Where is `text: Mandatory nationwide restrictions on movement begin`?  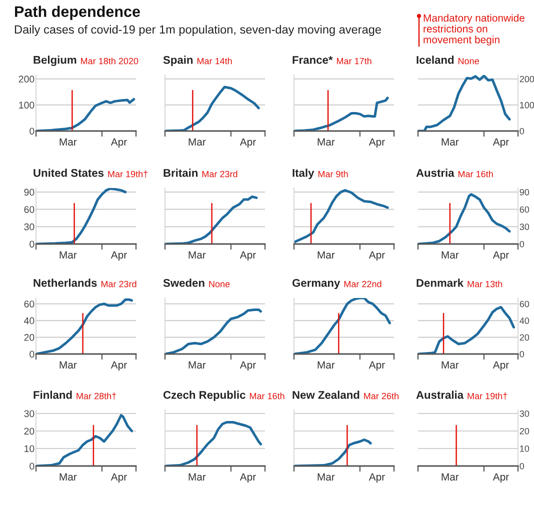
text: Mandatory nationwide restrictions on movement begin is located at coordinates (474, 30).